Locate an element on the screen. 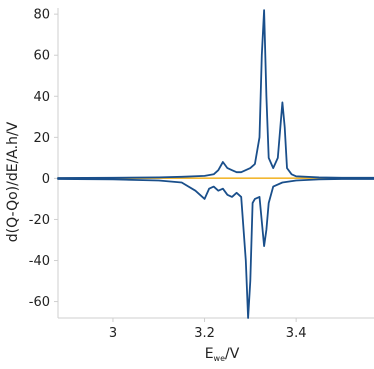 This screenshot has height=369, width=374. y-tick-label: -20 is located at coordinates (39, 220).